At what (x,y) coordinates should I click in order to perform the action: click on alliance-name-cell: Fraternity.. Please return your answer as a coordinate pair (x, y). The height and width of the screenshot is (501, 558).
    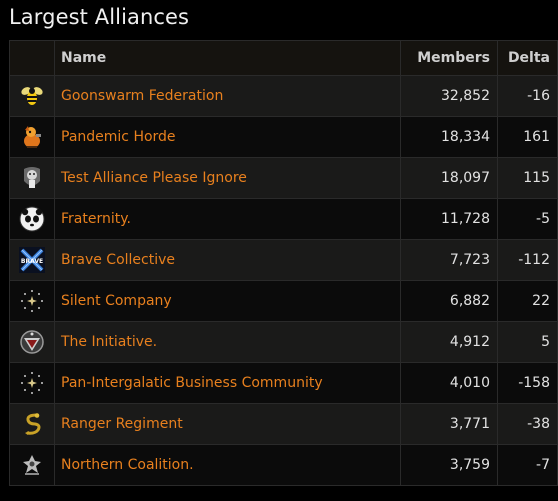
    Looking at the image, I should click on (227, 219).